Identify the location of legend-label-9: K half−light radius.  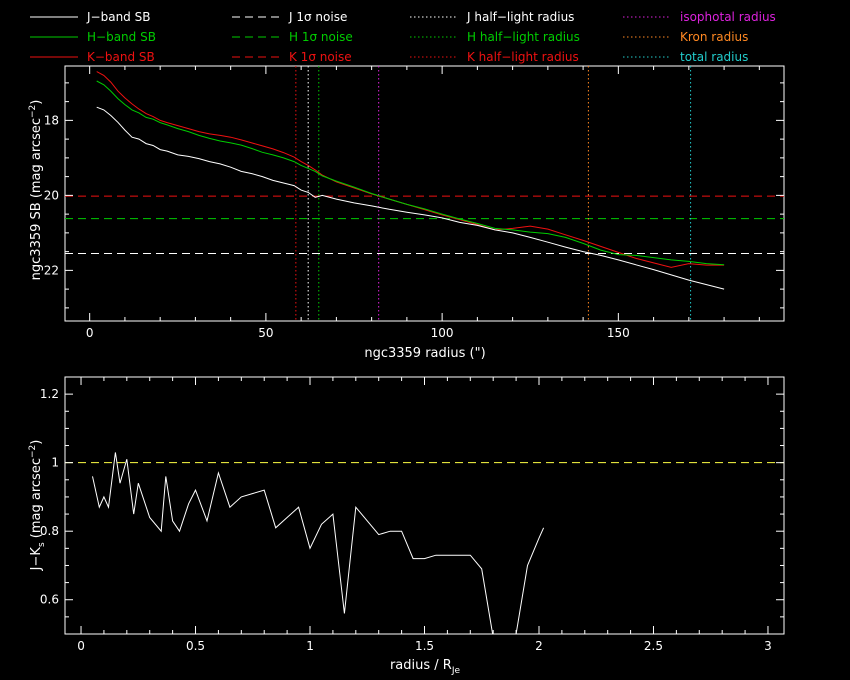
(523, 57).